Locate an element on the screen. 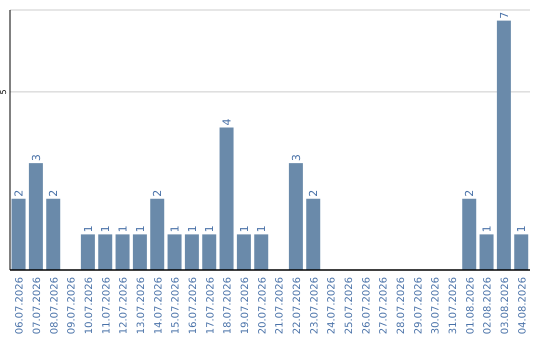 The image size is (540, 340). data-label: 4 is located at coordinates (227, 122).